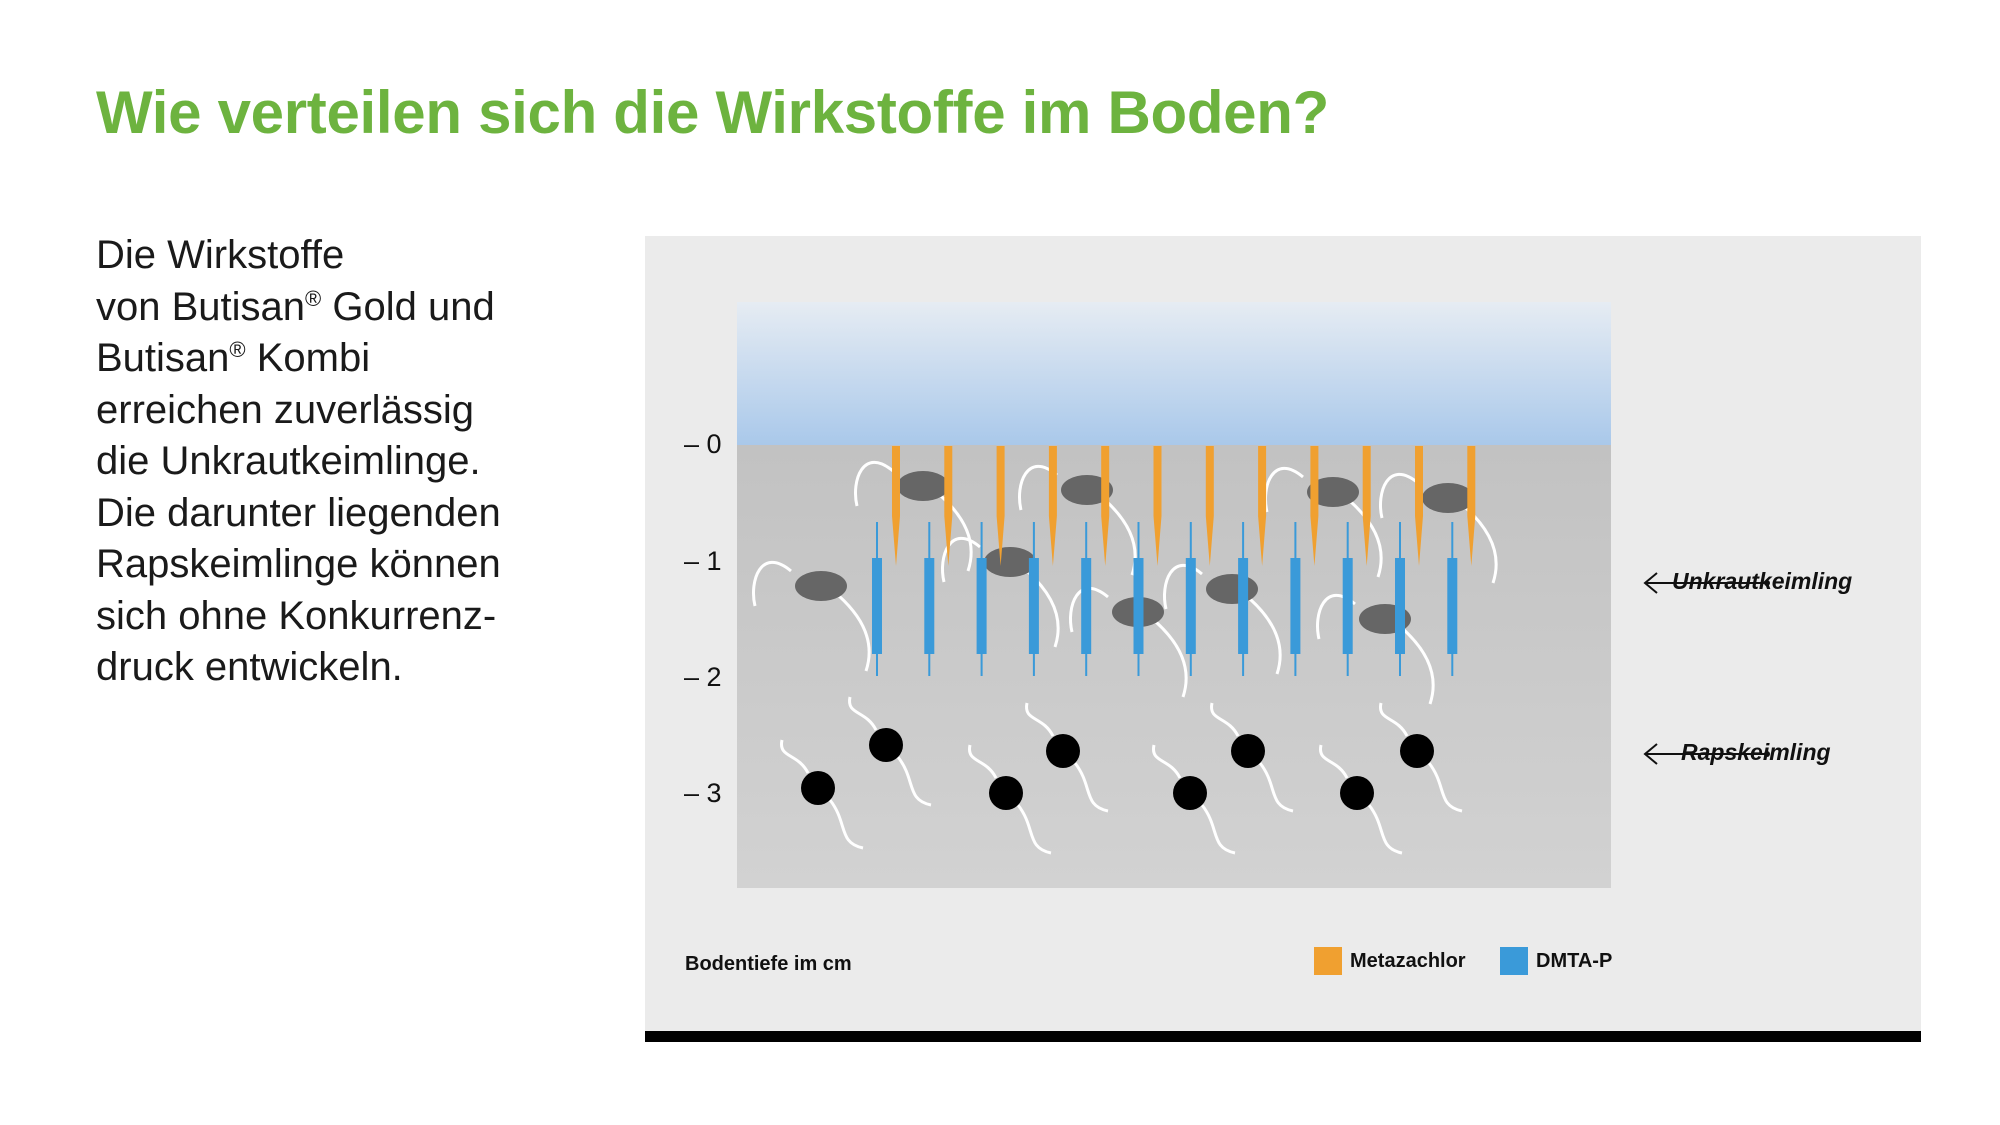 The image size is (2000, 1125). Describe the element at coordinates (1650, 754) in the screenshot. I see `rape-pointer-arrowhead` at that location.